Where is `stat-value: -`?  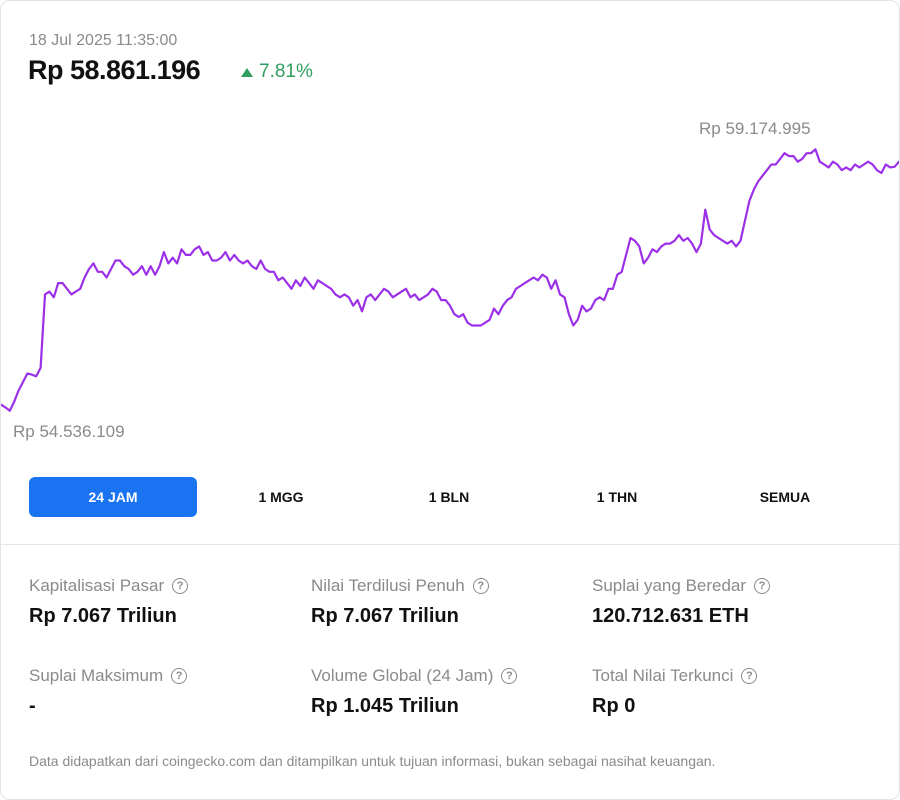
stat-value: - is located at coordinates (32, 706).